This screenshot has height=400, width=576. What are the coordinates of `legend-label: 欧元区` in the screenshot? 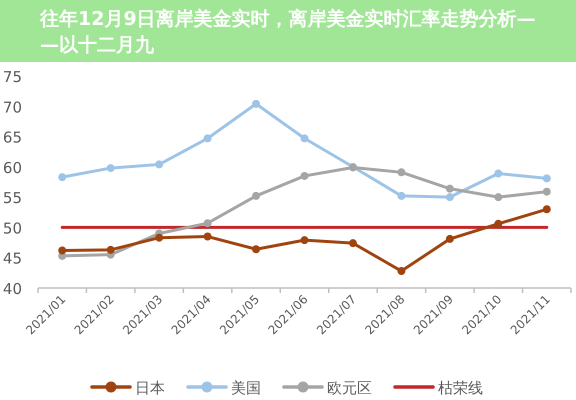 It's located at (349, 388).